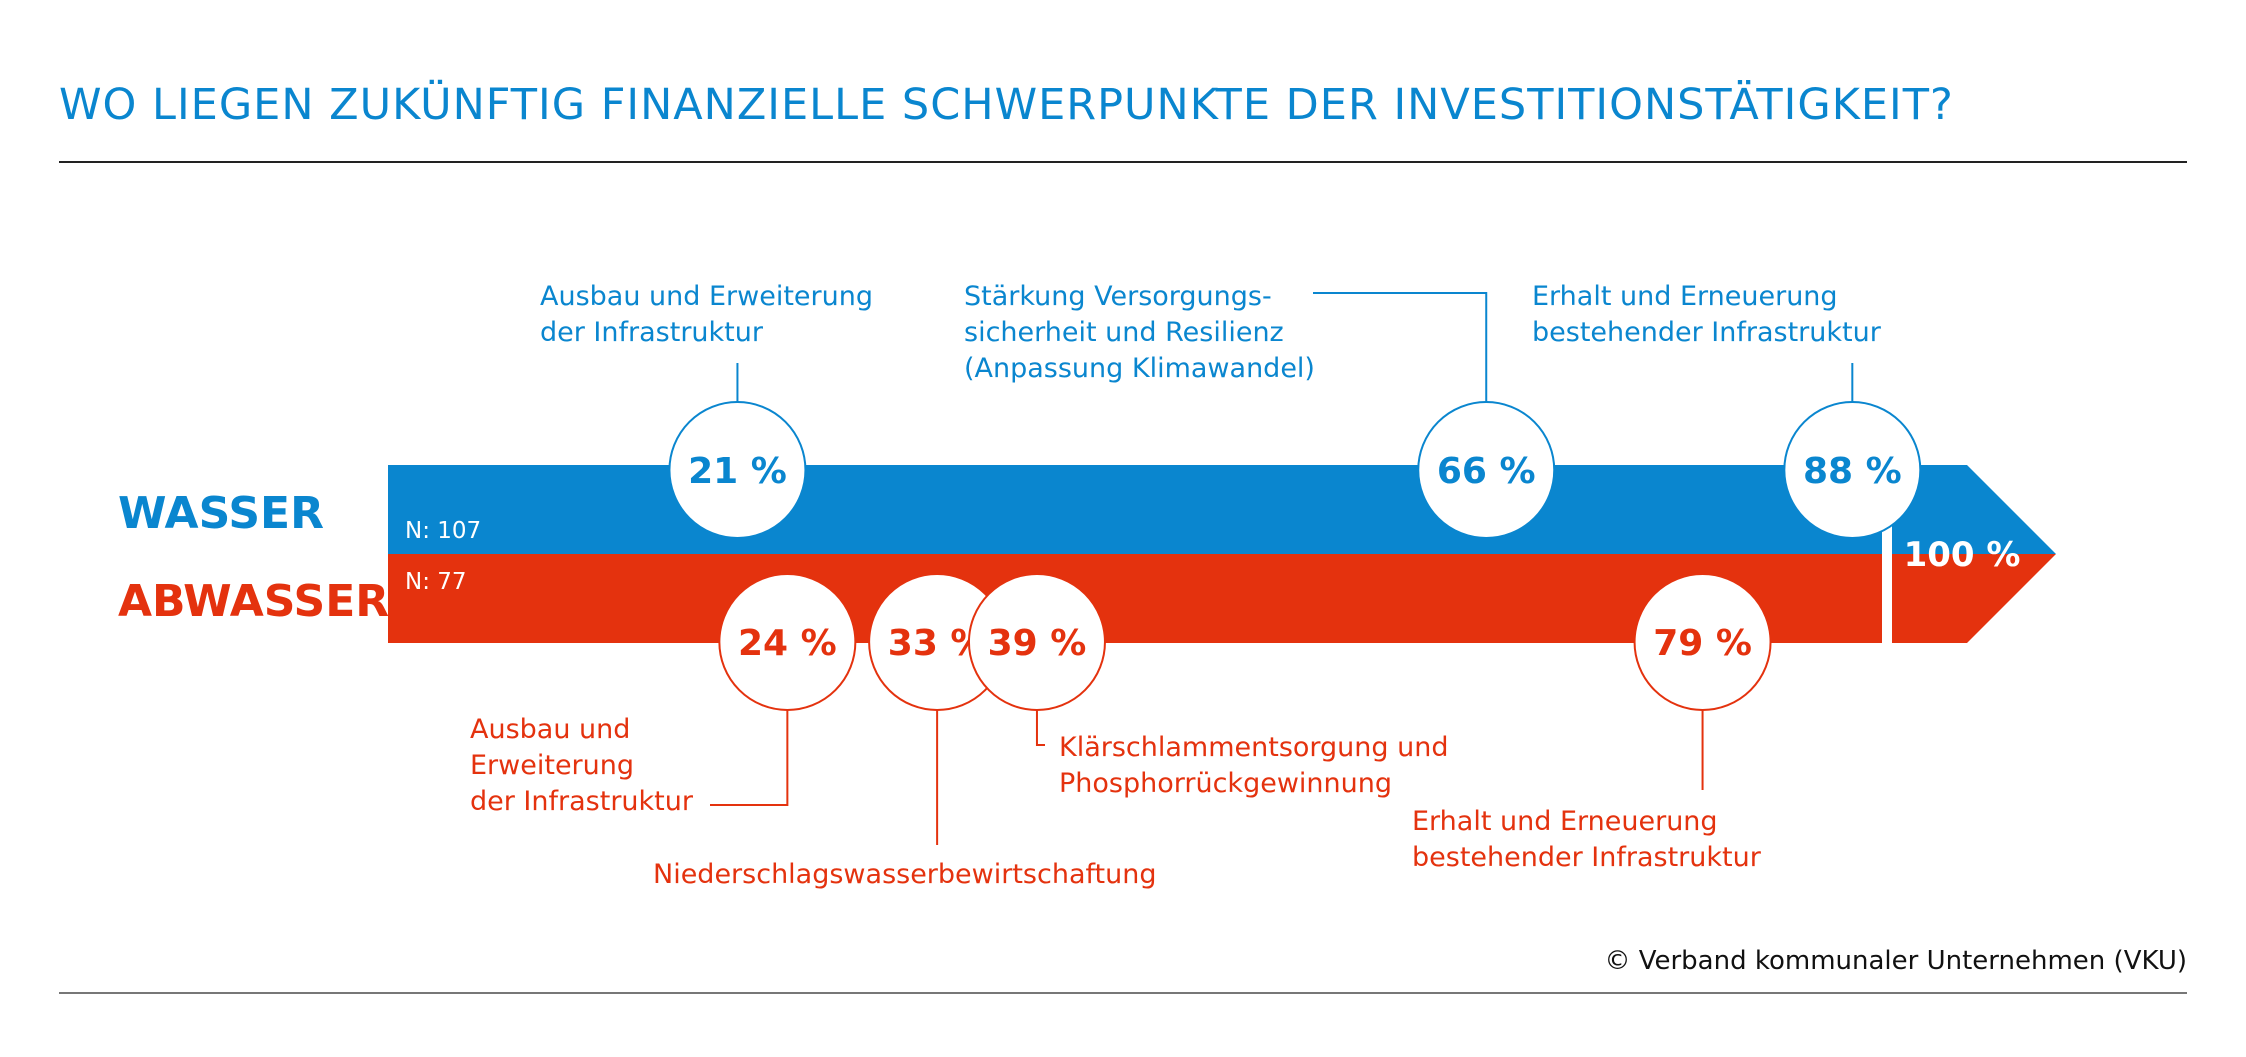 The width and height of the screenshot is (2246, 1057). What do you see at coordinates (706, 296) in the screenshot?
I see `wasser-category-label: Ausbau und Erweiterung` at bounding box center [706, 296].